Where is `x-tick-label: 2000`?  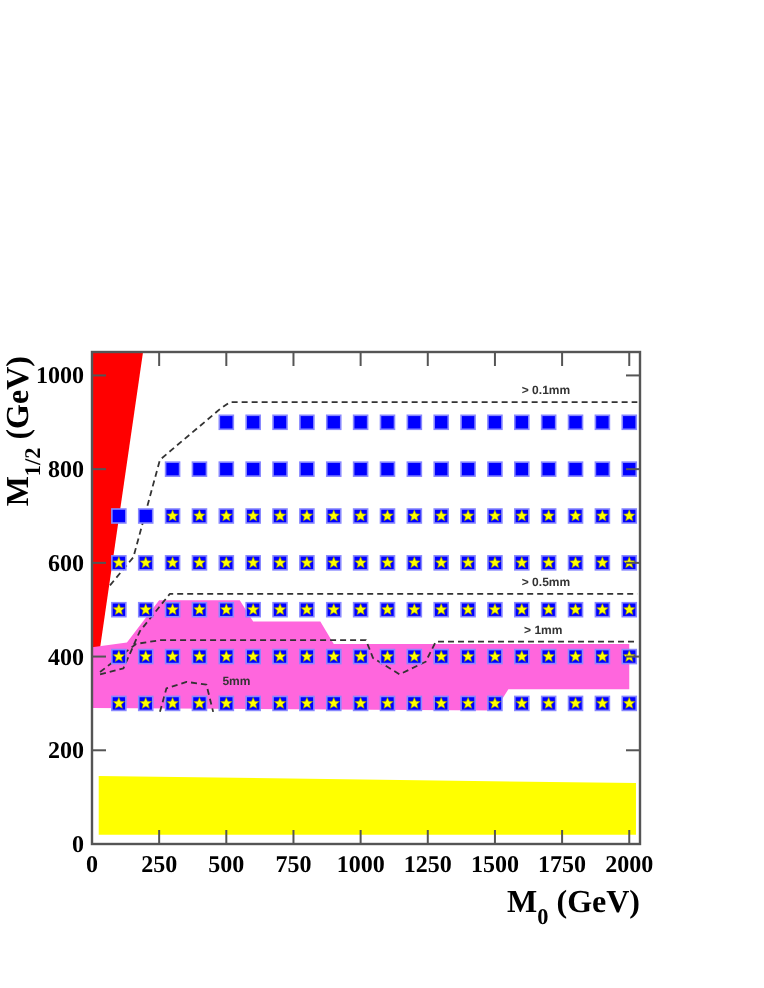 x-tick-label: 2000 is located at coordinates (629, 864).